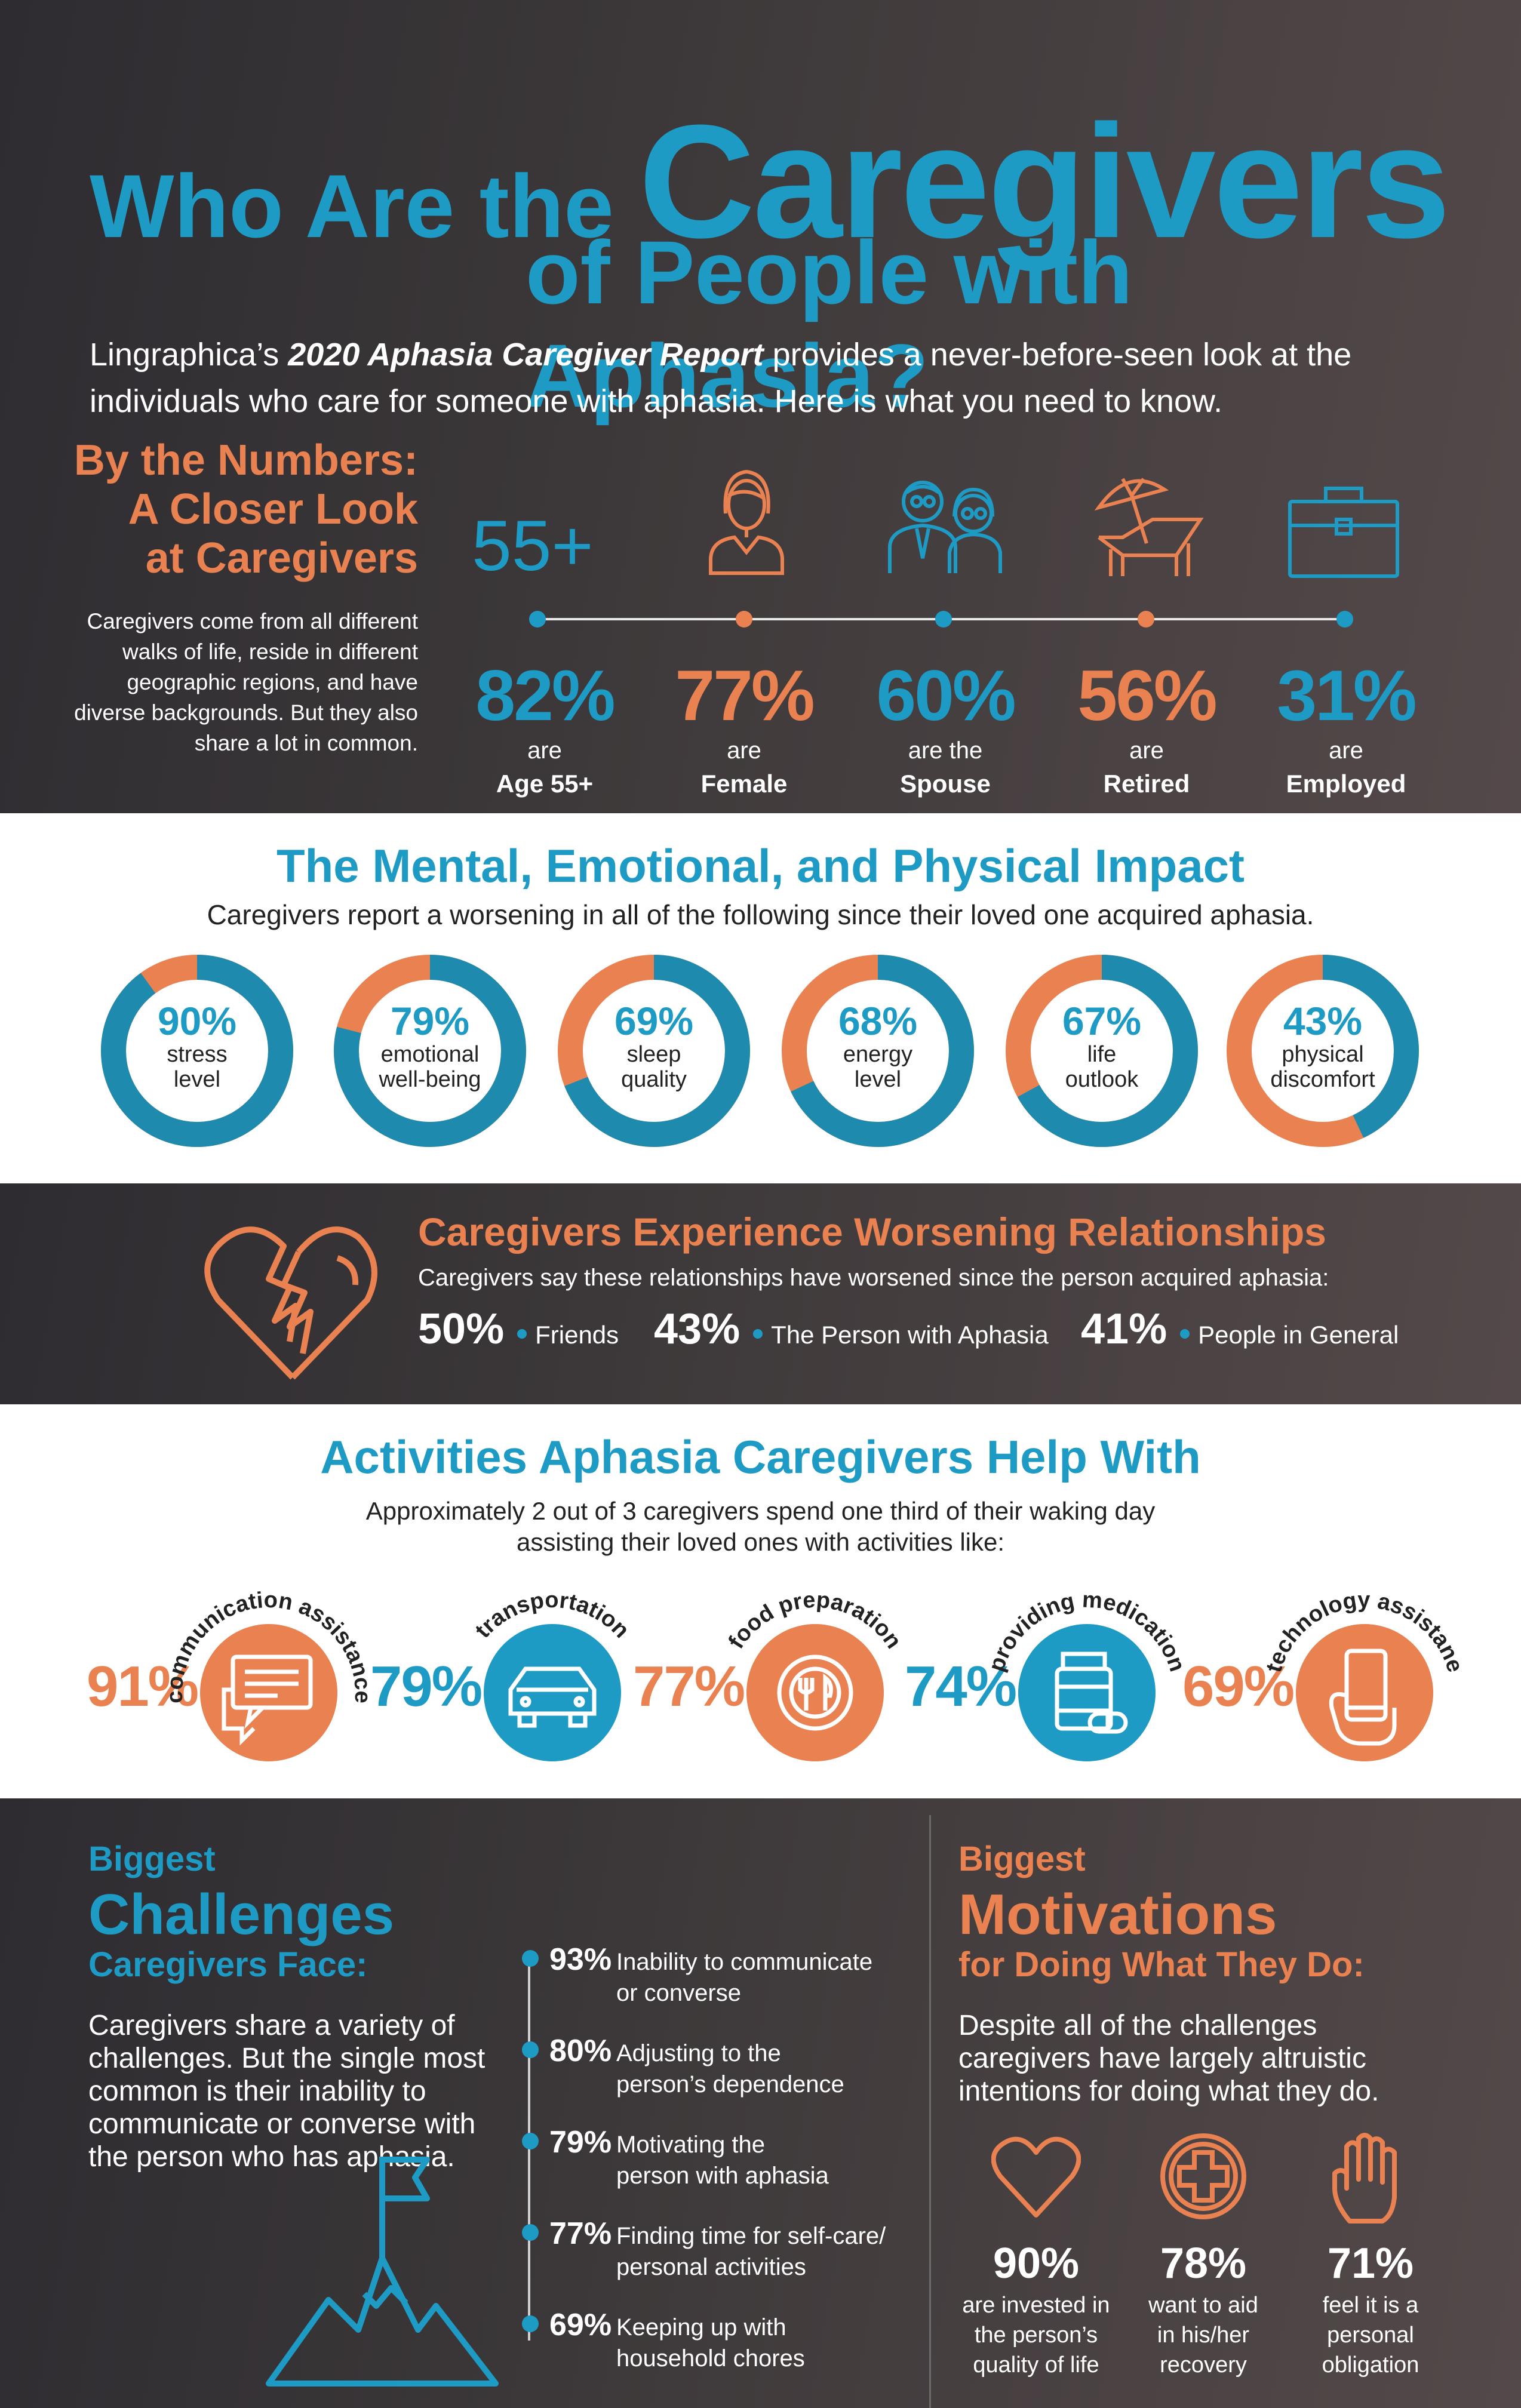  I want to click on activity-technology: 69% technology assistane, so click(1325, 1680).